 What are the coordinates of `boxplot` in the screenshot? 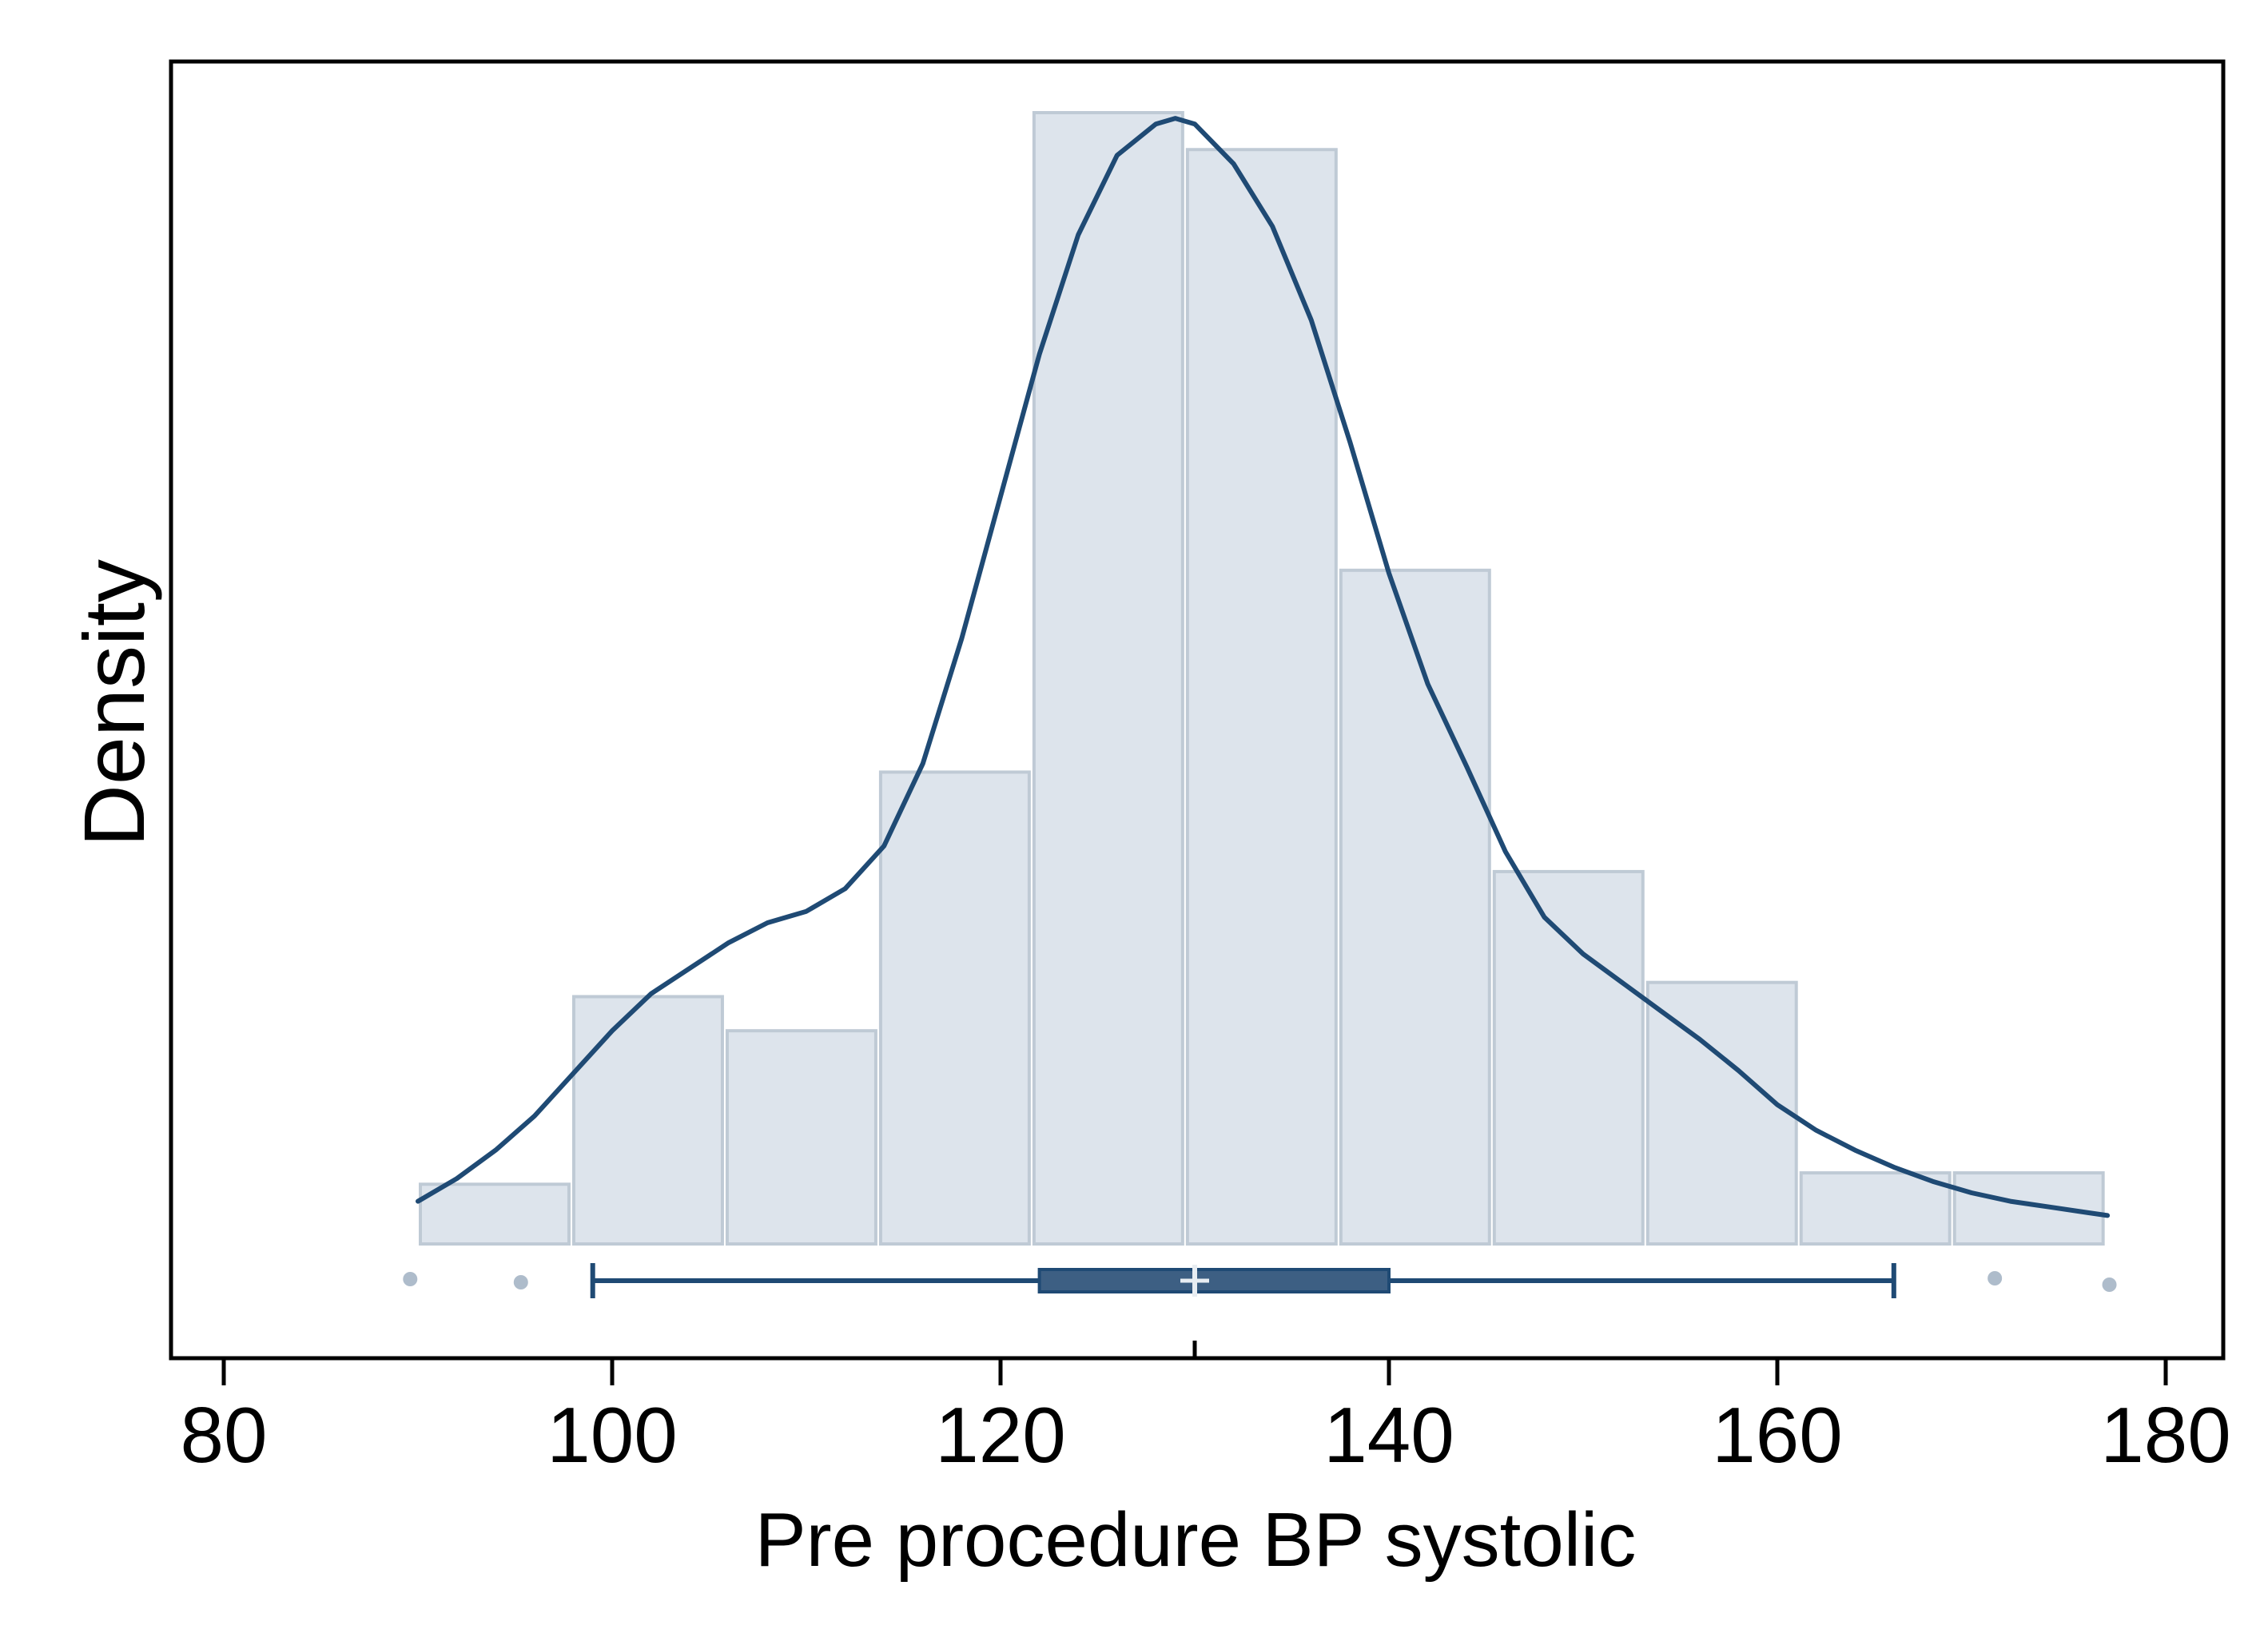 It's located at (1260, 1280).